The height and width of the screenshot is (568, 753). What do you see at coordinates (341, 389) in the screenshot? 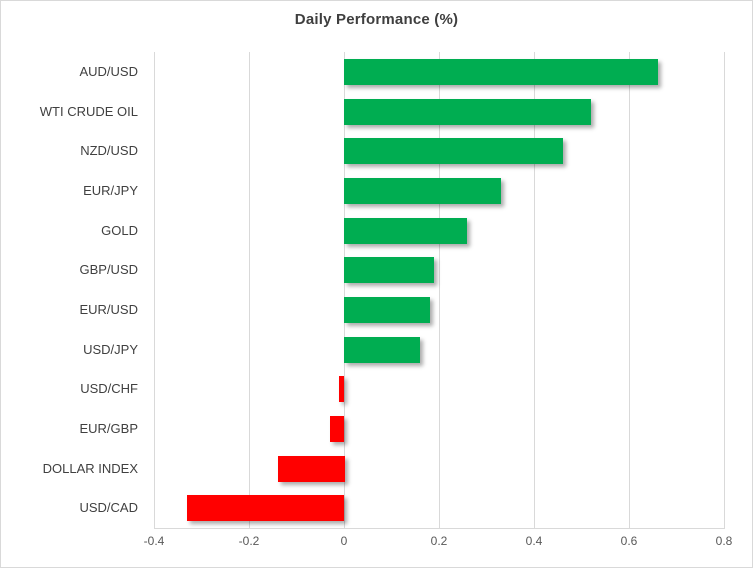
I see `bar-usd-chf` at bounding box center [341, 389].